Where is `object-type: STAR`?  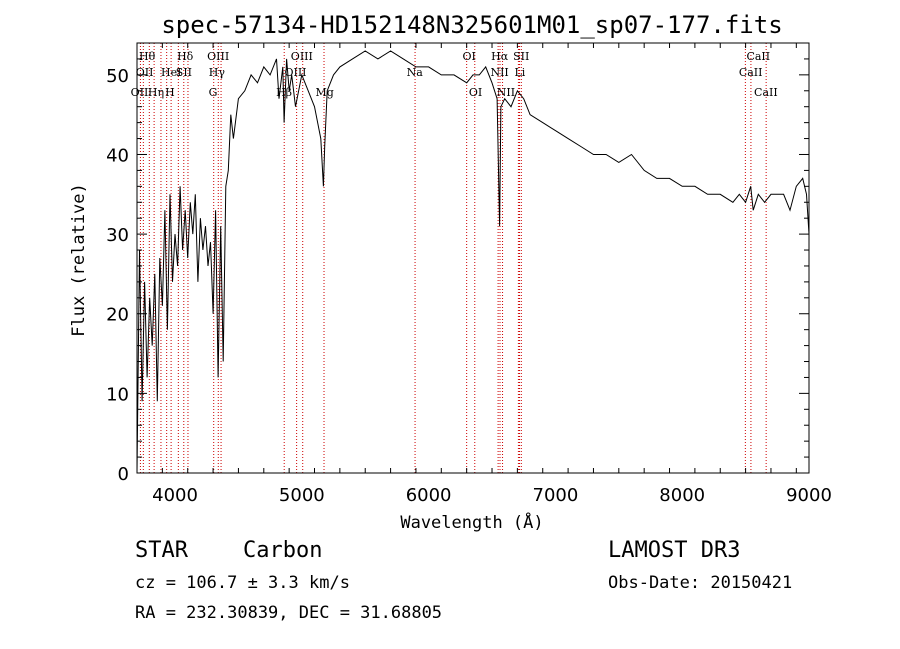 object-type: STAR is located at coordinates (161, 550).